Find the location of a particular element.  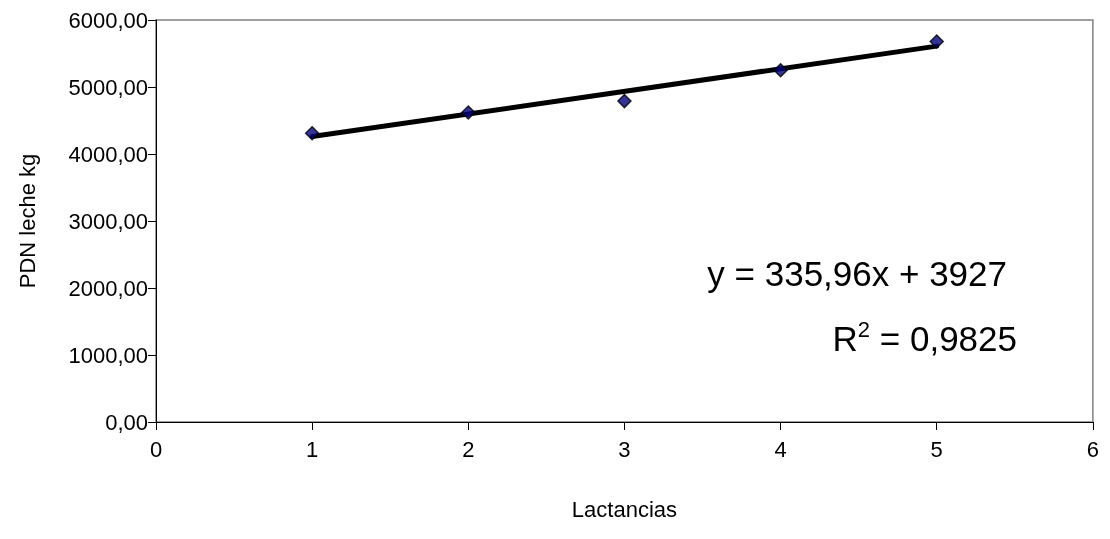

y-tick-label: 1000,00 is located at coordinates (108, 355).